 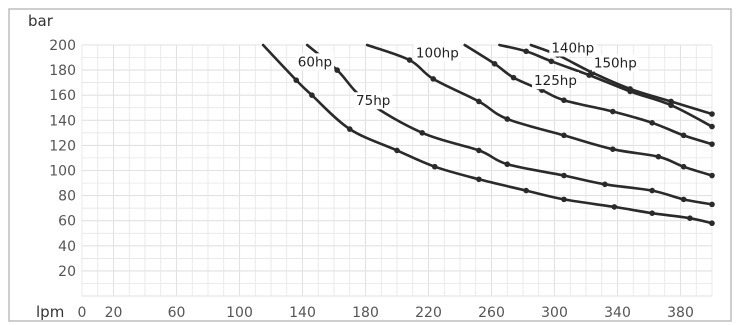 I want to click on y-tick-label: 100, so click(x=62, y=172).